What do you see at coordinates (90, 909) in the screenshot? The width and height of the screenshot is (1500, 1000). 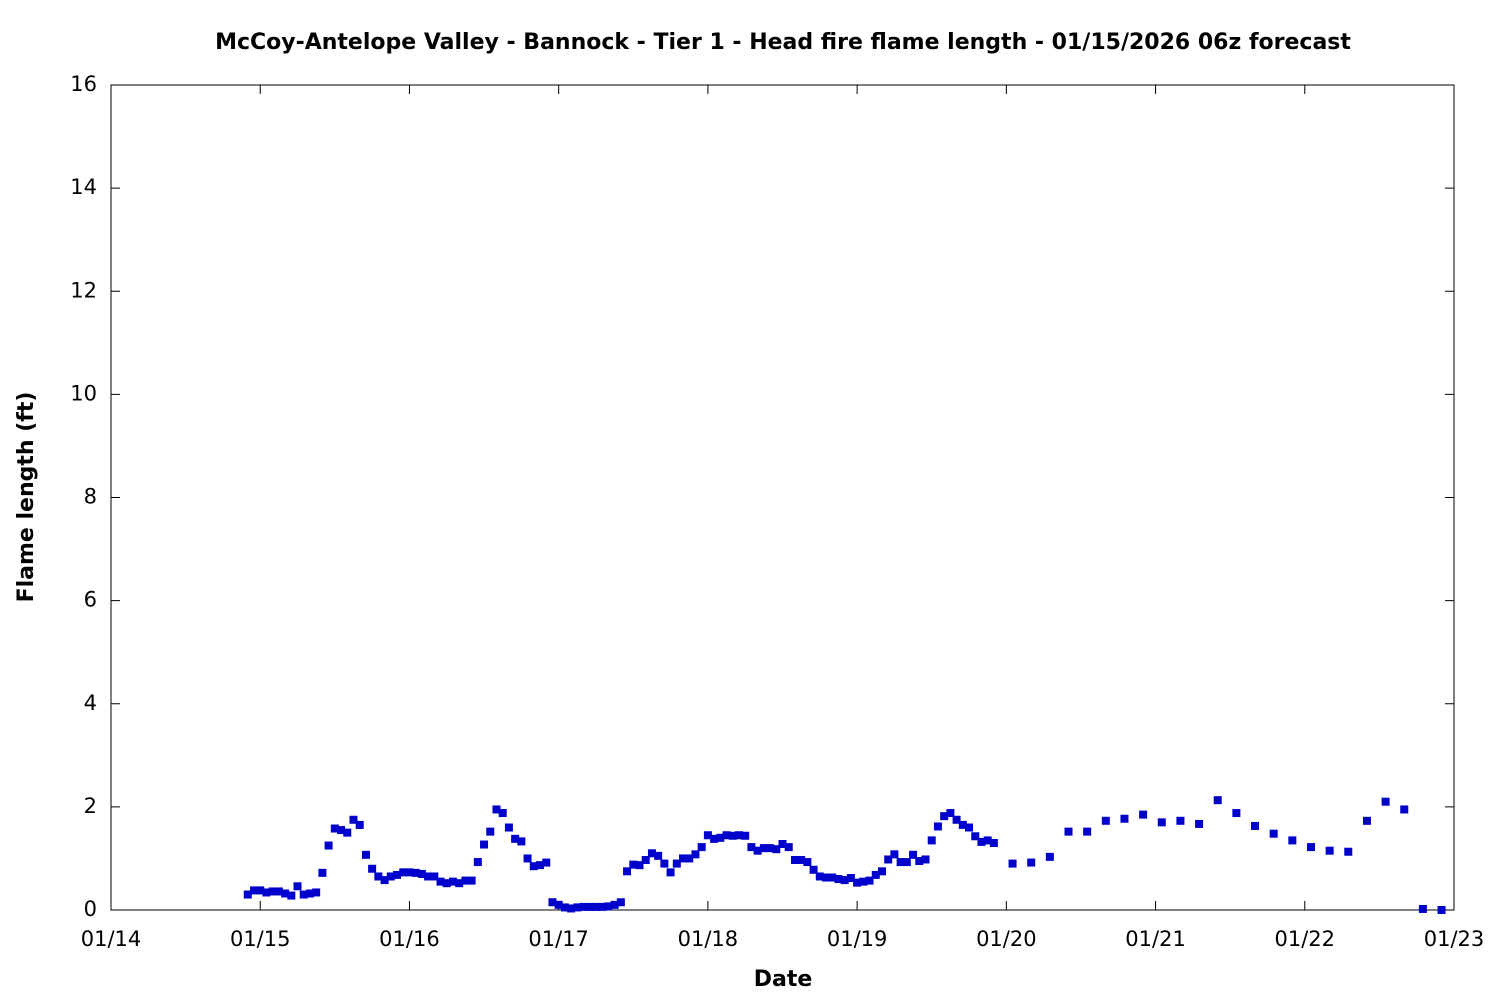 I see `y-tick-label: 0` at bounding box center [90, 909].